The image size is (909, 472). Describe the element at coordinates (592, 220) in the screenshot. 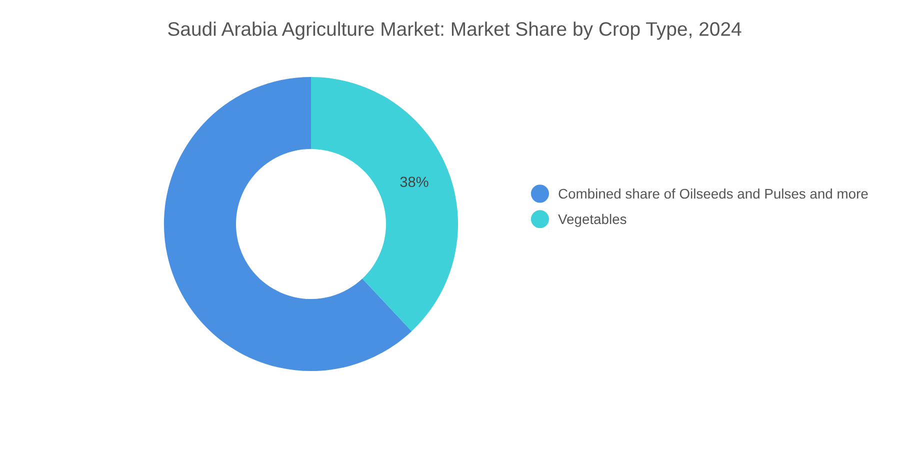

I see `legend-label: Vegetables` at that location.